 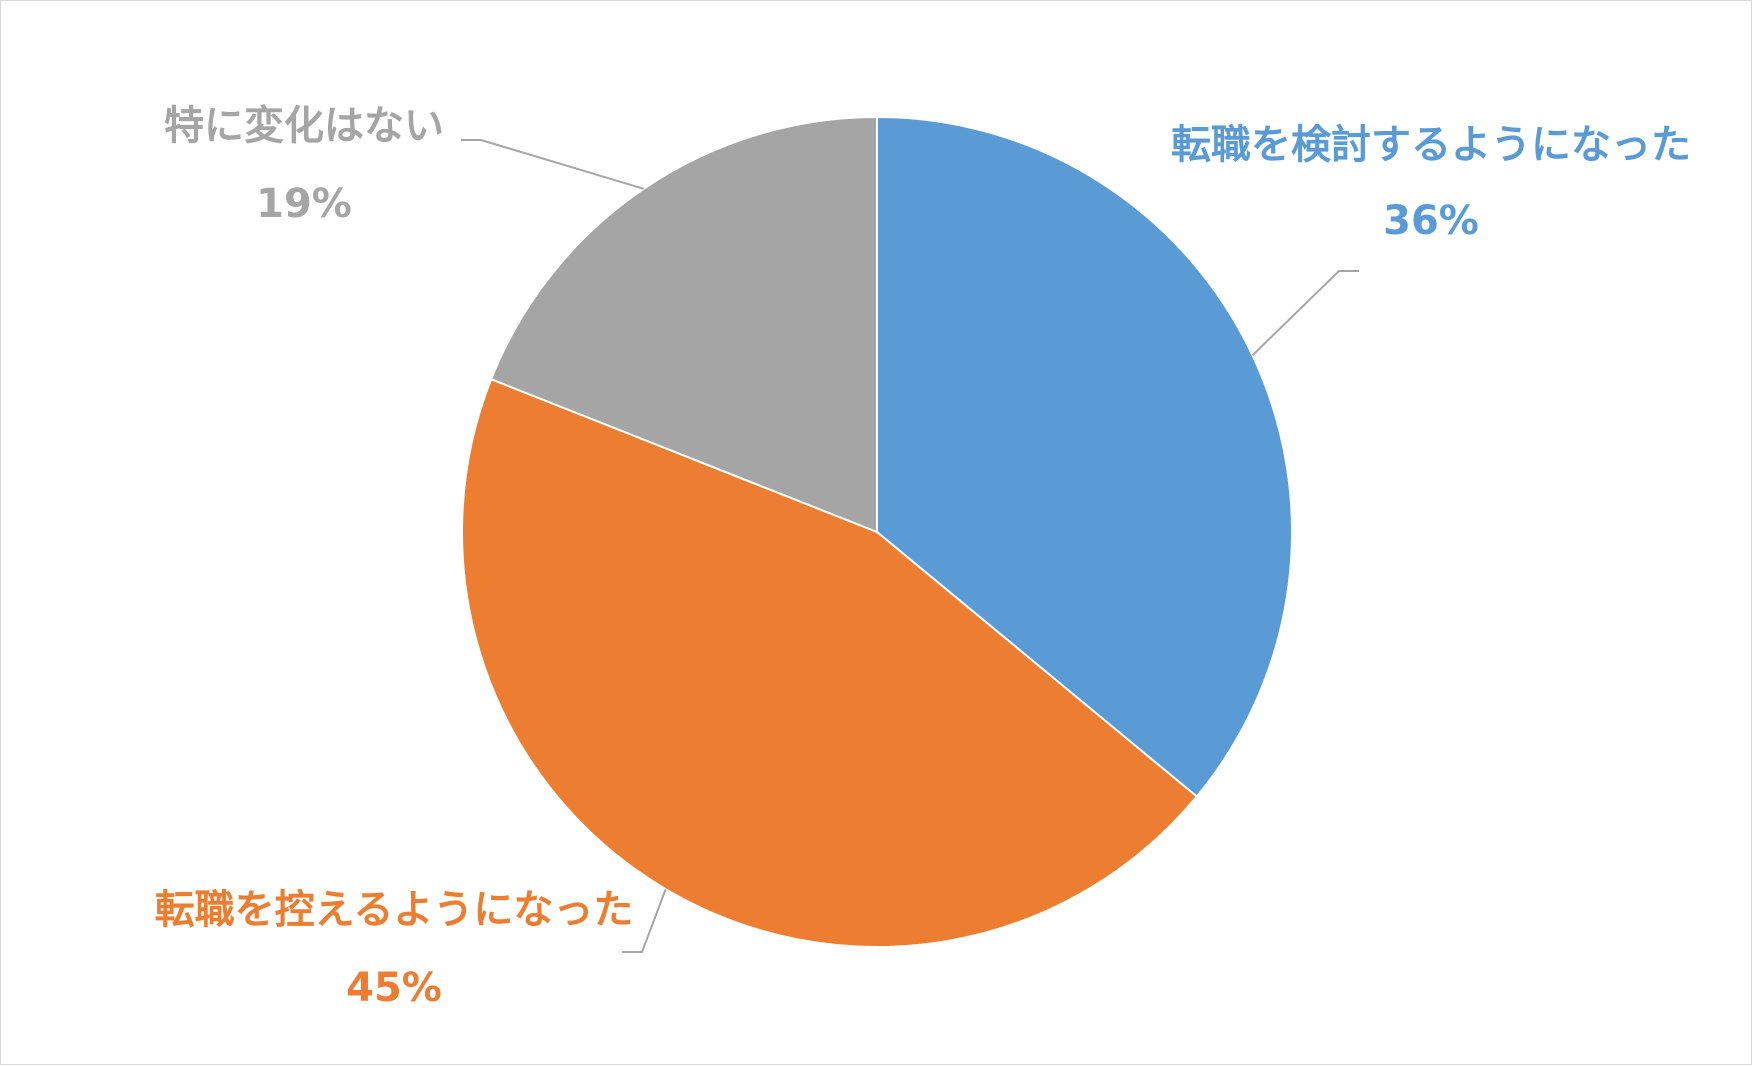 What do you see at coordinates (304, 126) in the screenshot?
I see `data-label-category-3: 特に変化はない` at bounding box center [304, 126].